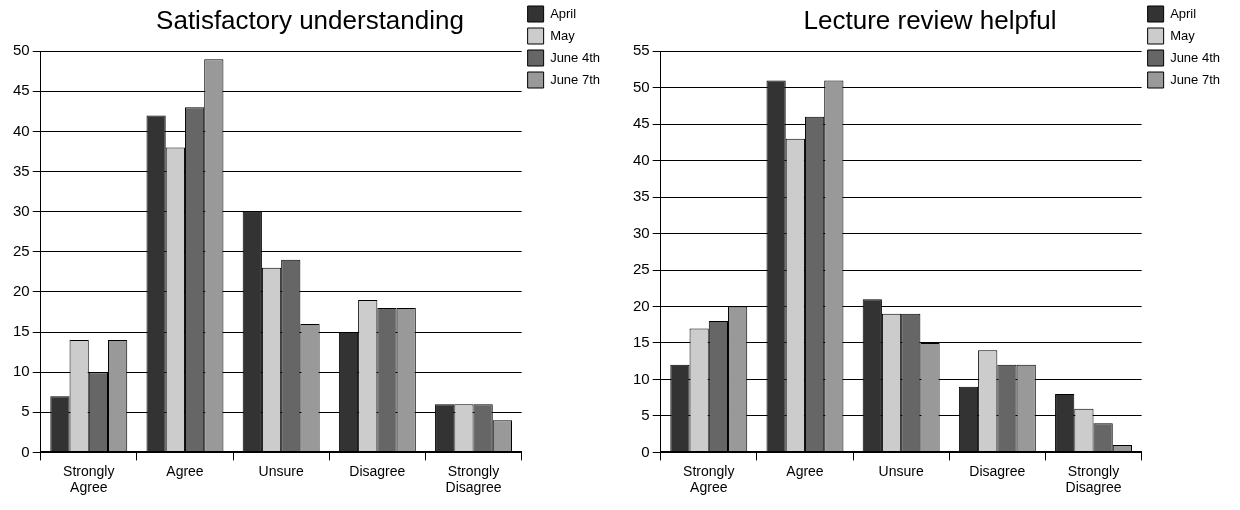 The width and height of the screenshot is (1240, 510). I want to click on chart-title: Lecture review helpful, so click(930, 19).